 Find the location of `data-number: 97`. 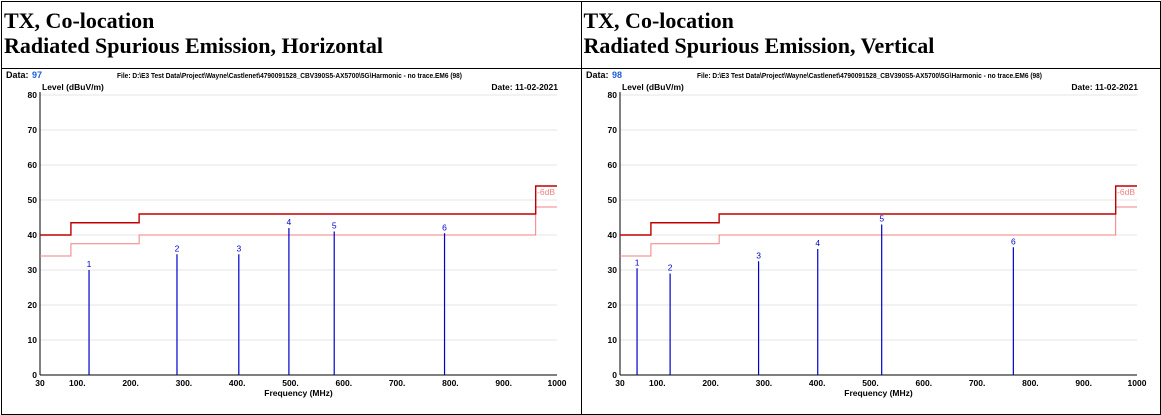

data-number: 97 is located at coordinates (37, 75).